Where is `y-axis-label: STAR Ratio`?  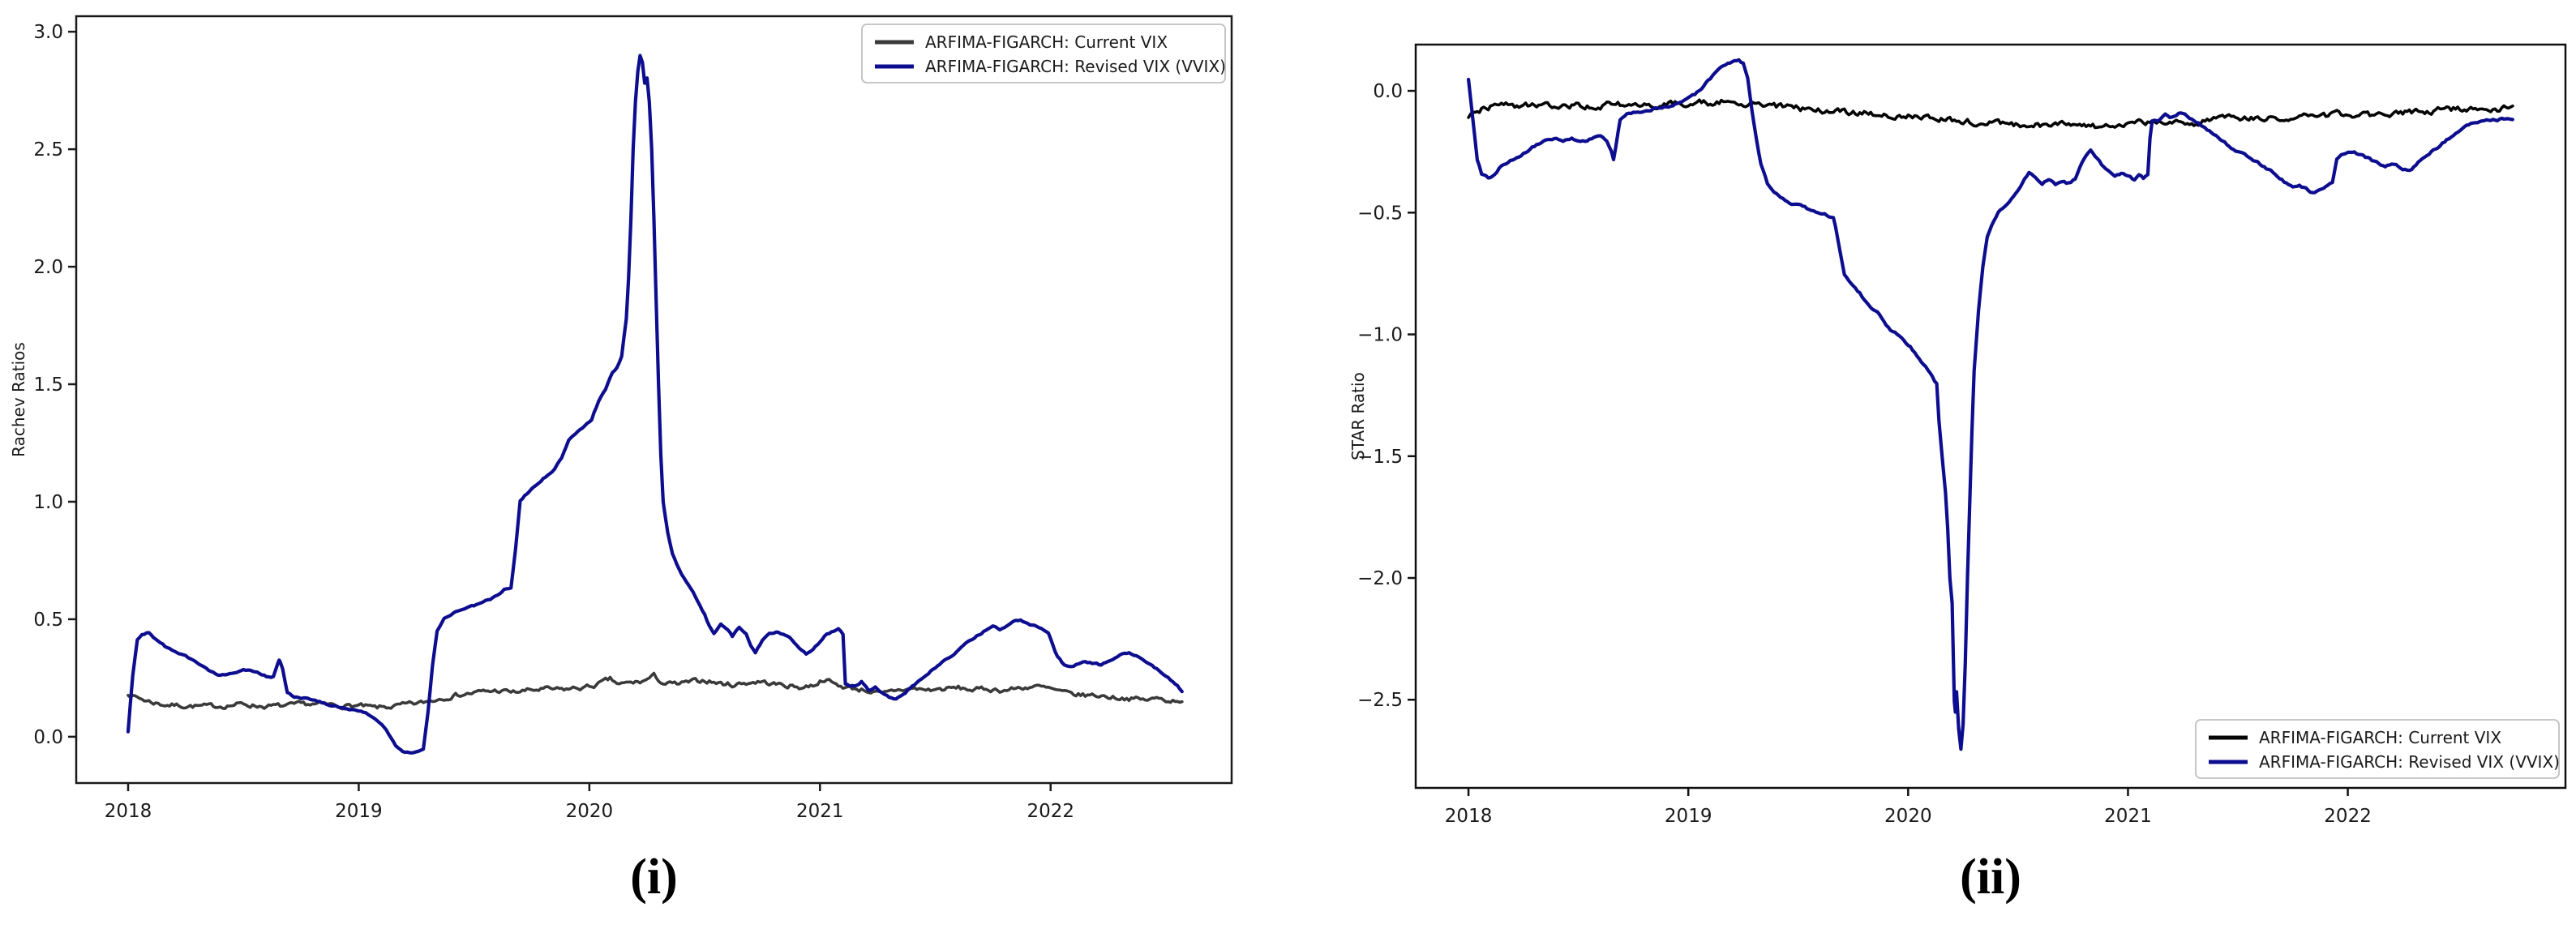
y-axis-label: STAR Ratio is located at coordinates (1358, 416).